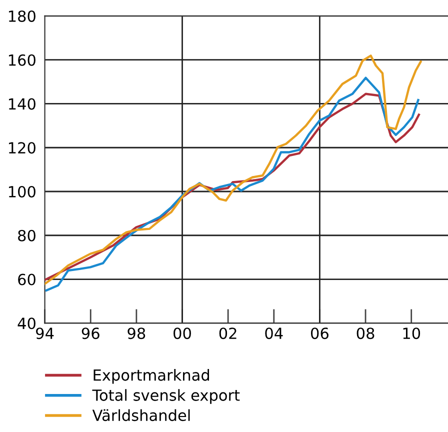 This screenshot has height=432, width=448. What do you see at coordinates (22, 104) in the screenshot?
I see `y-tick-label: 140` at bounding box center [22, 104].